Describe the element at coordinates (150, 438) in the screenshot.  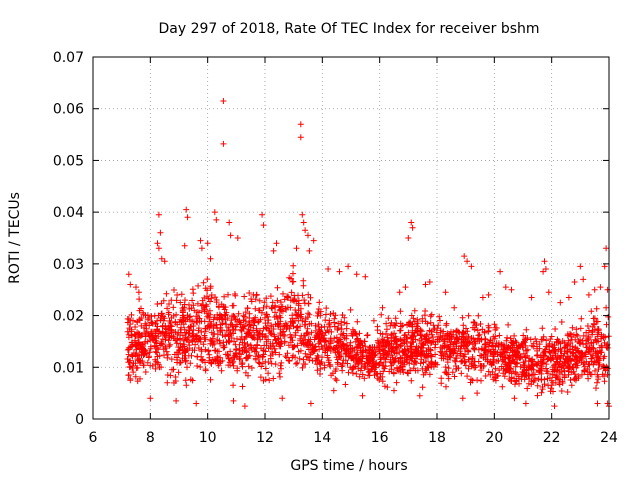
I see `x-tick-label: 8` at that location.